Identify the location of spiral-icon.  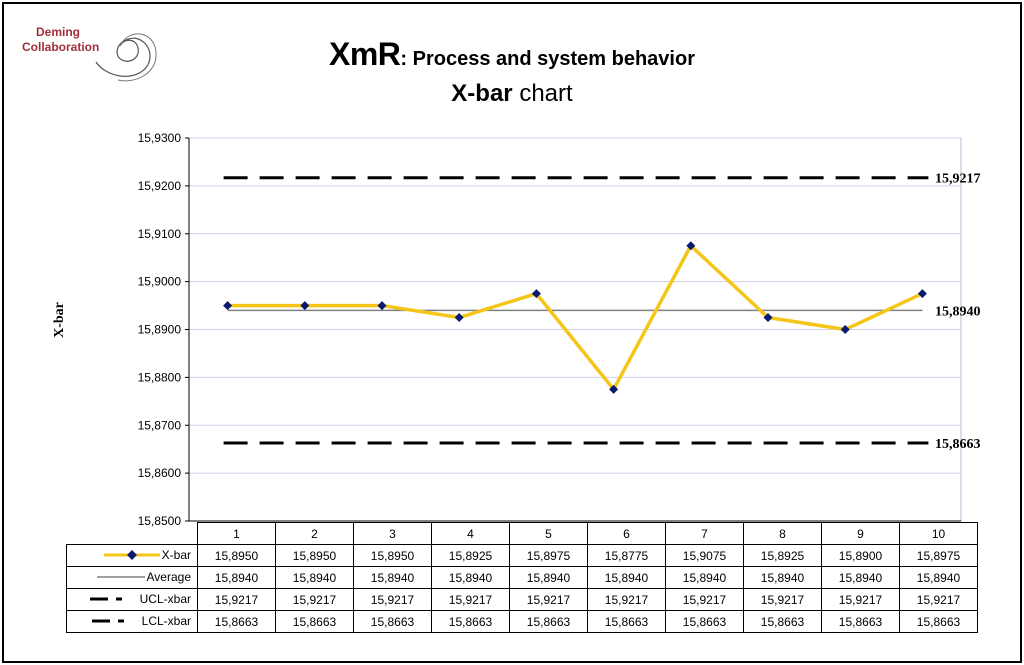
(126, 57).